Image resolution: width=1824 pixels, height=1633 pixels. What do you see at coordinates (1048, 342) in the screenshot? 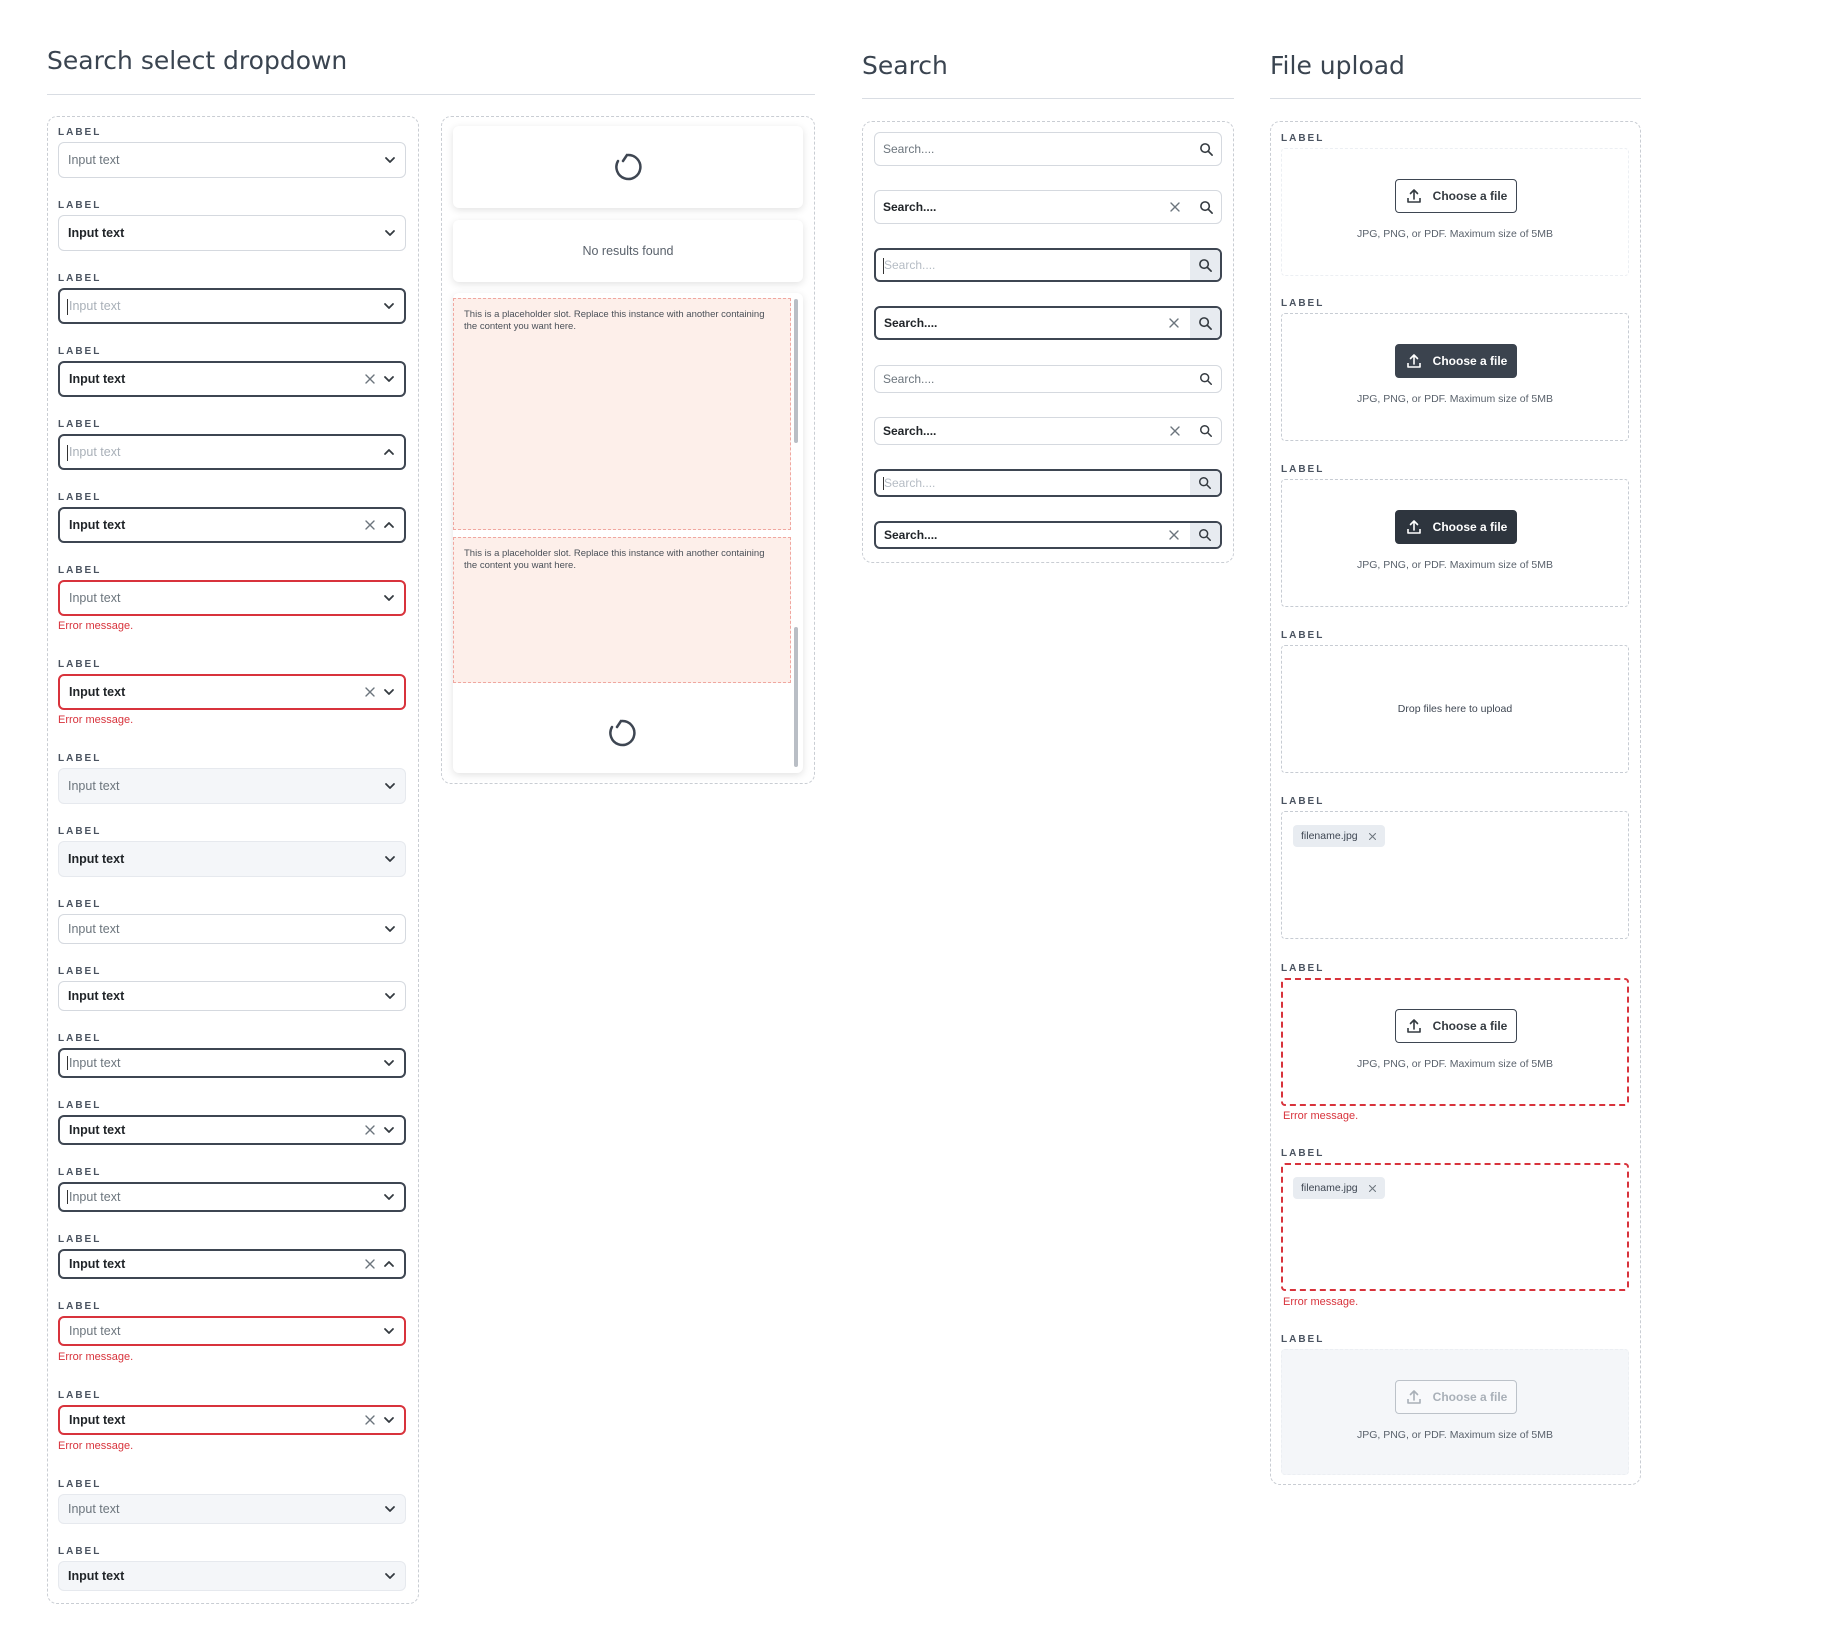
I see `search-states-container` at bounding box center [1048, 342].